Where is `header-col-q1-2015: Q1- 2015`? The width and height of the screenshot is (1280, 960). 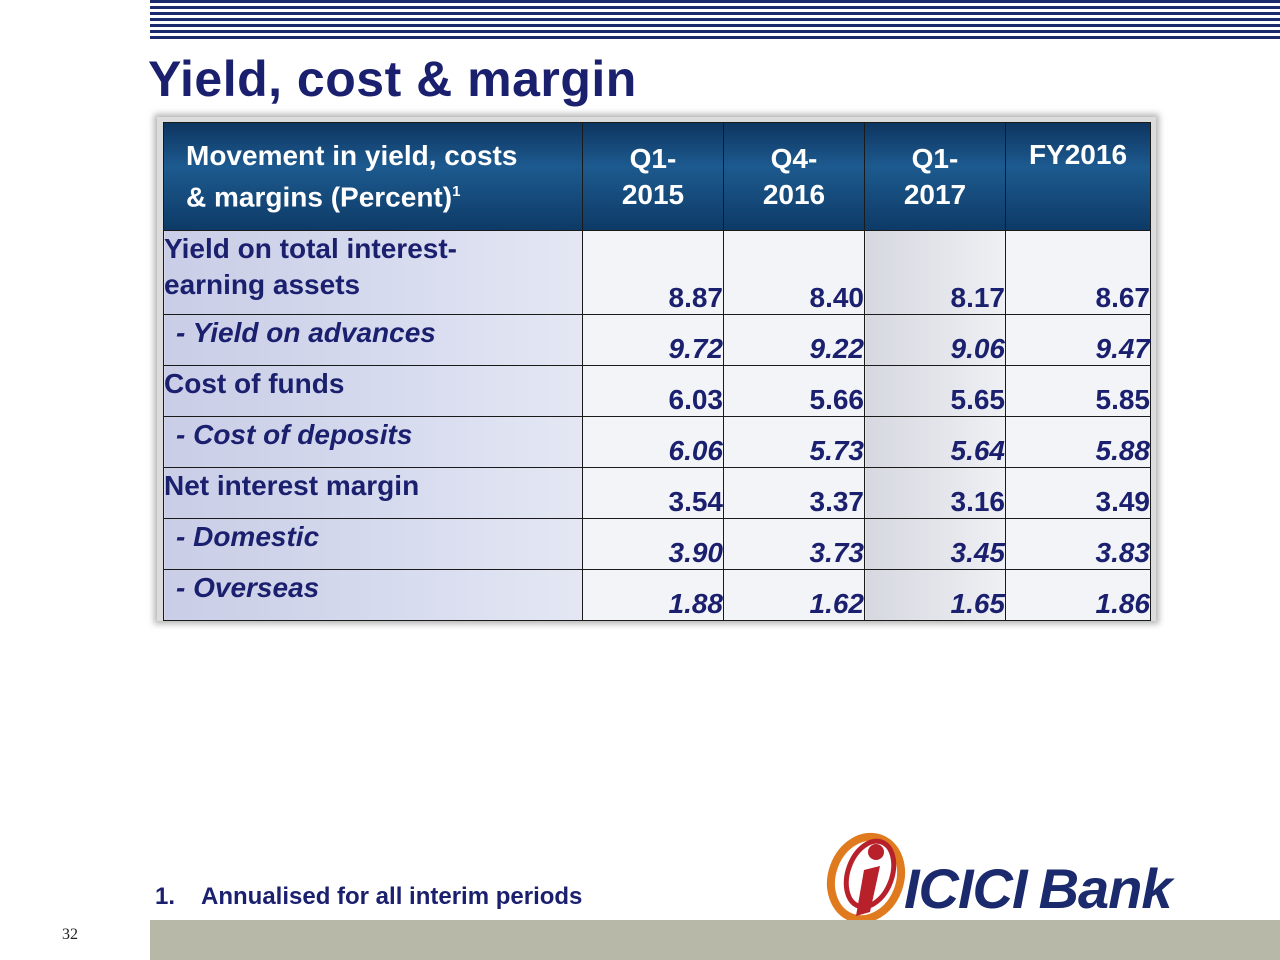
header-col-q1-2015: Q1- 2015 is located at coordinates (653, 176).